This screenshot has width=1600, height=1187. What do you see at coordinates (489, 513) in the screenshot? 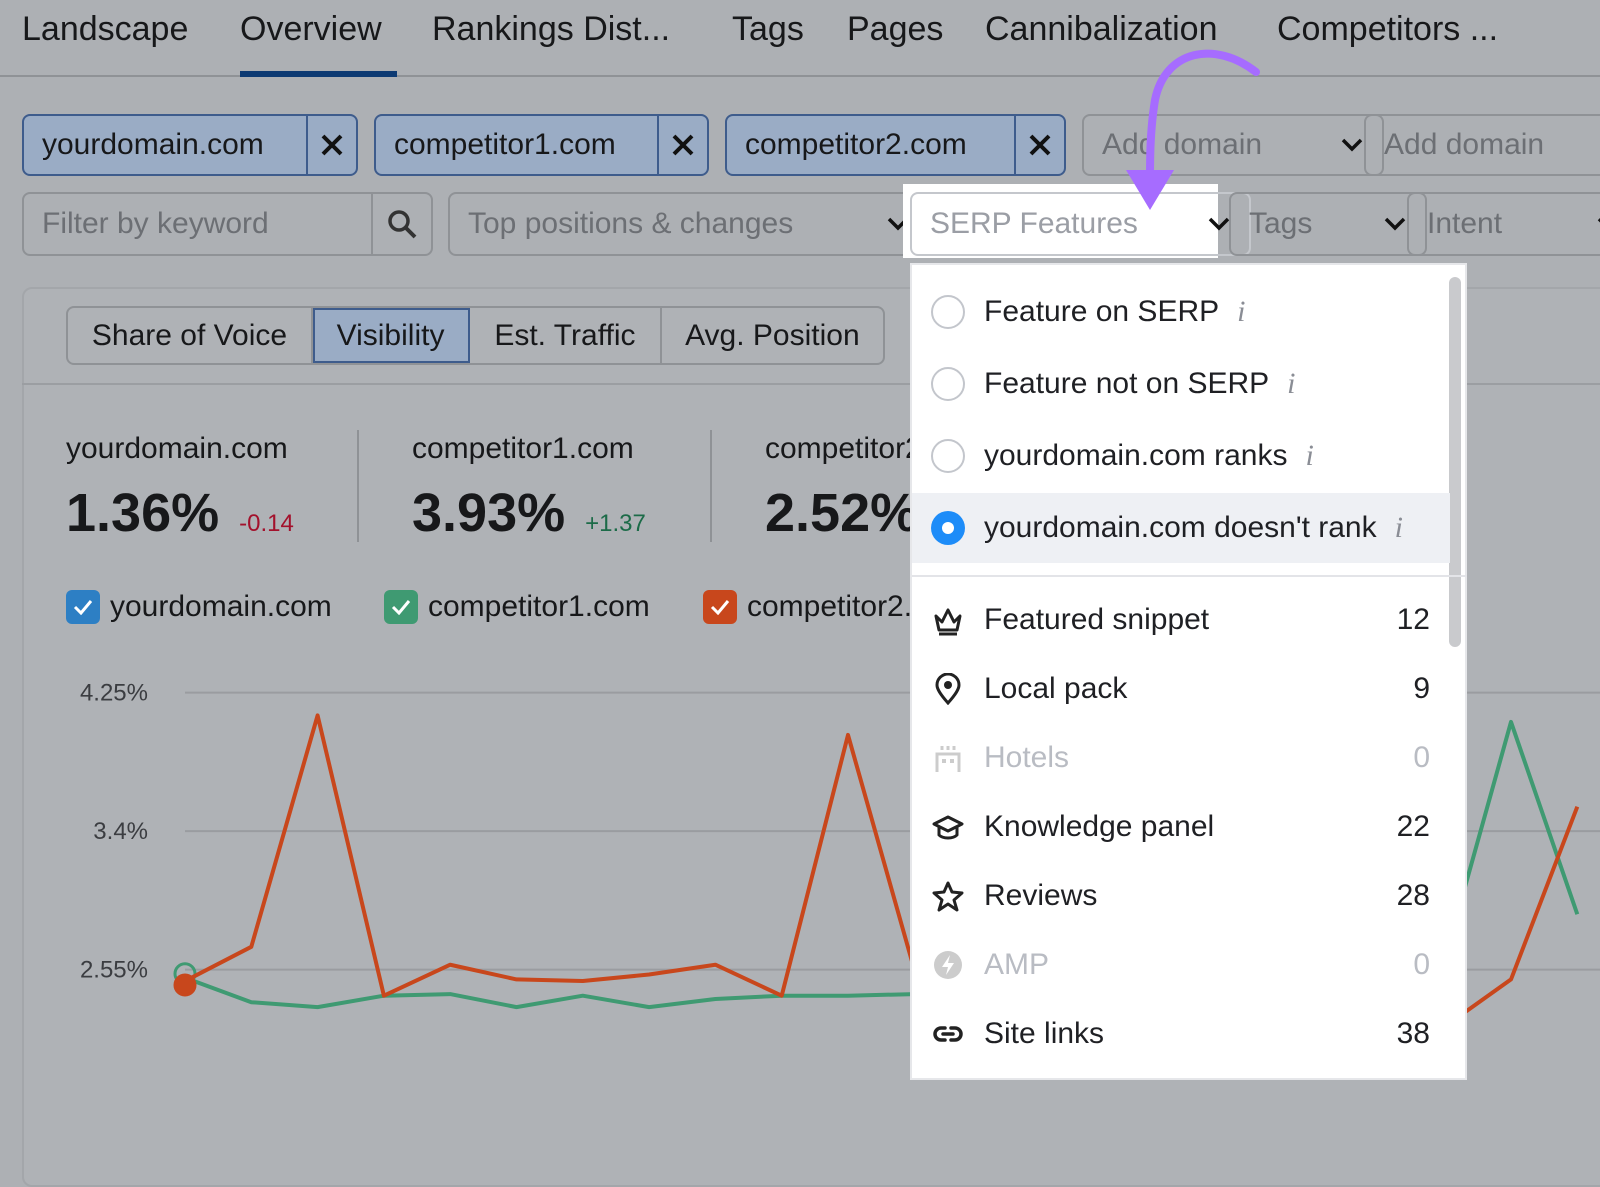
I see `summary-value: 3.93%` at bounding box center [489, 513].